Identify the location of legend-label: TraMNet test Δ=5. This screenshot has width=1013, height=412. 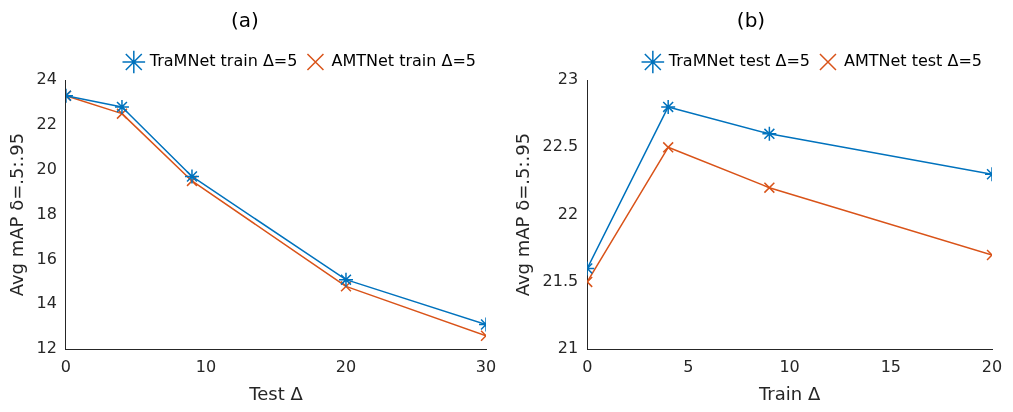
(738, 61).